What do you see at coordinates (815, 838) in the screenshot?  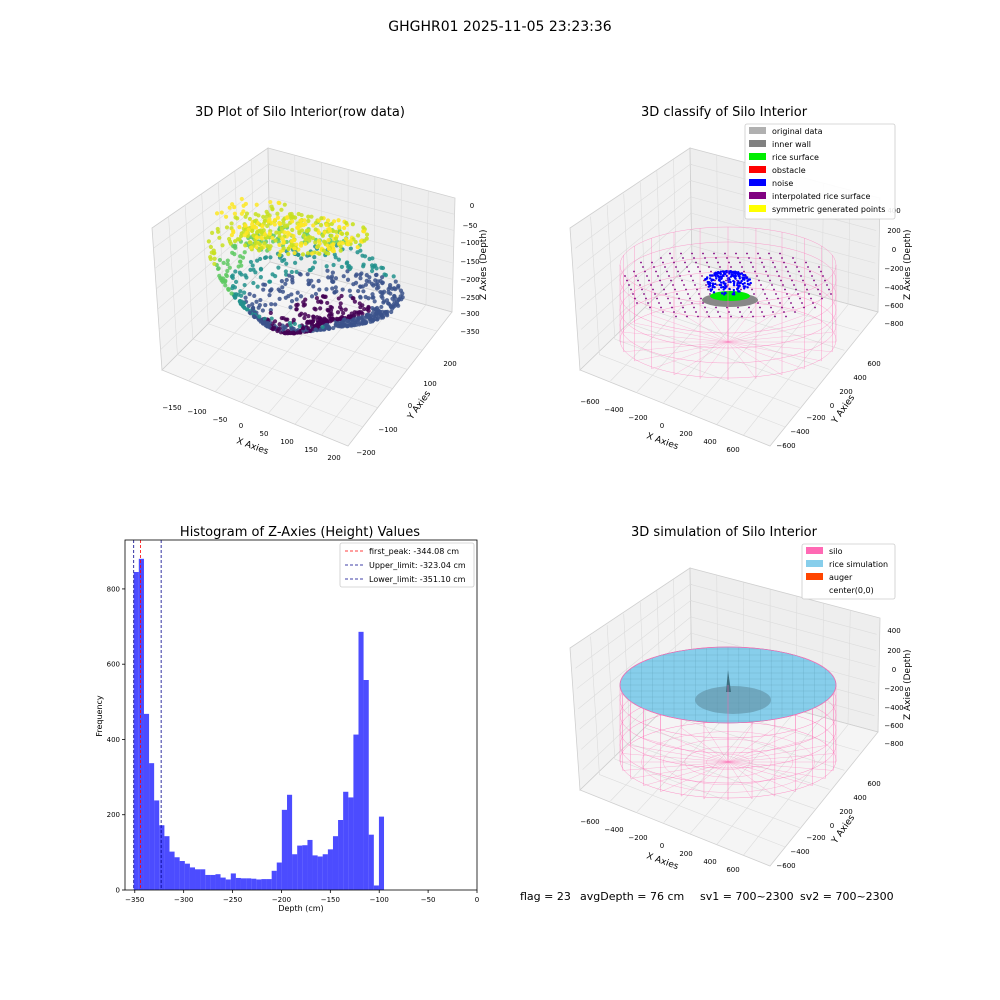 I see `simulation-y-tick-label: −200` at bounding box center [815, 838].